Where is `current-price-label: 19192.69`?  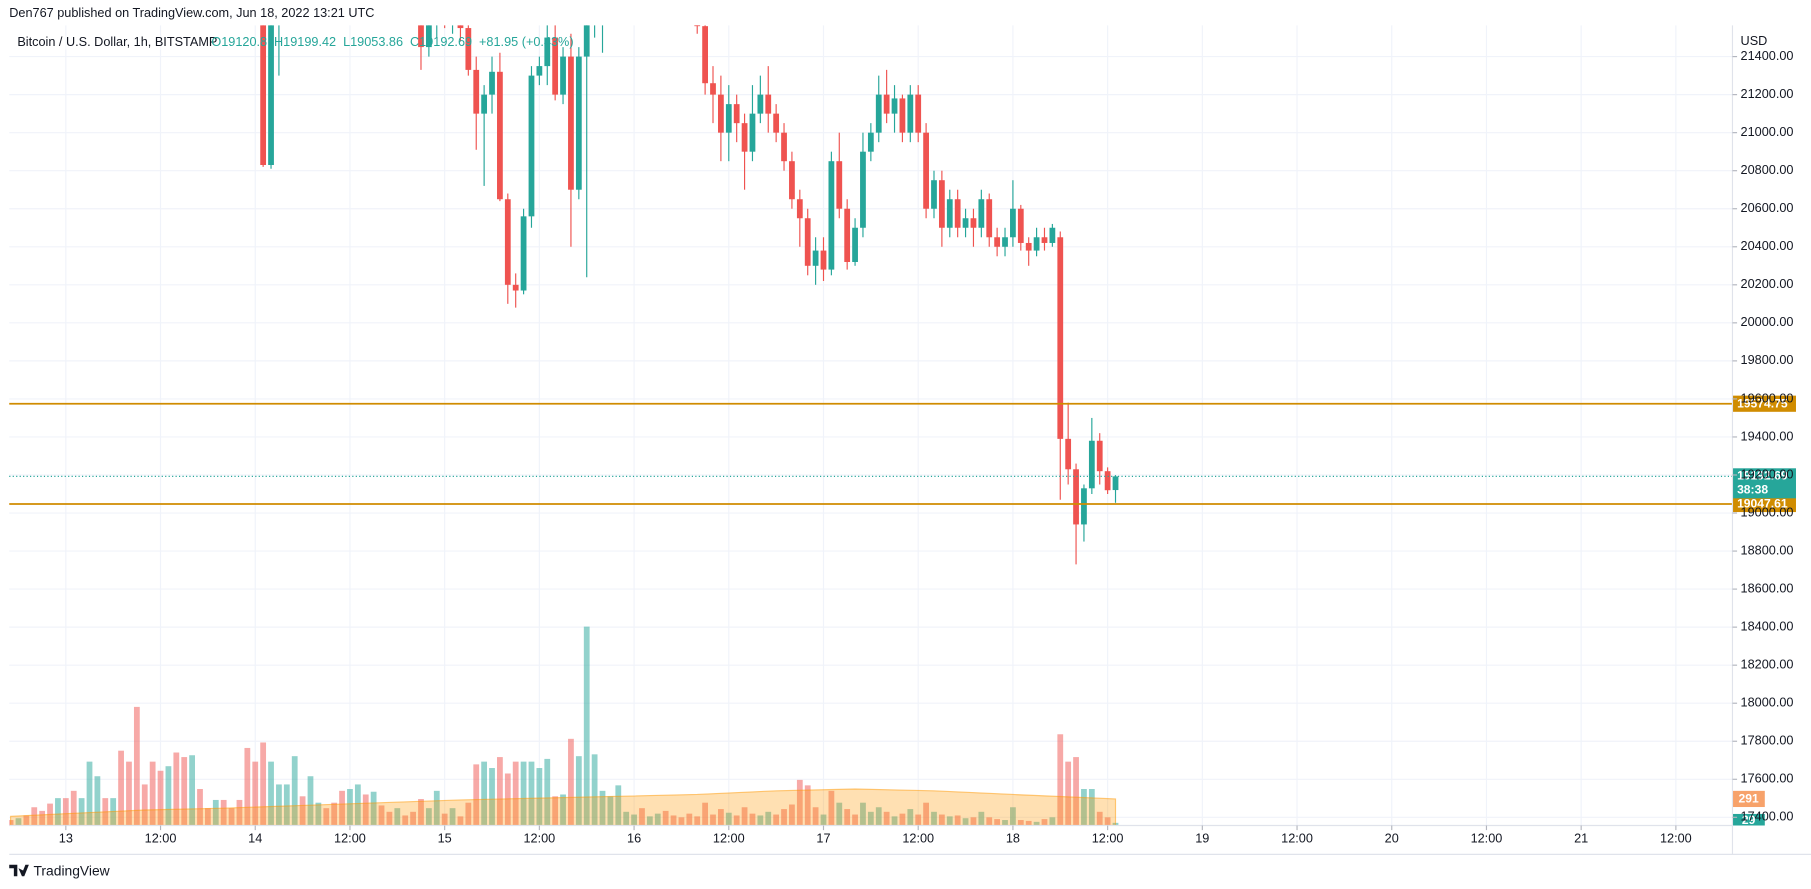 current-price-label: 19192.69 is located at coordinates (1762, 476).